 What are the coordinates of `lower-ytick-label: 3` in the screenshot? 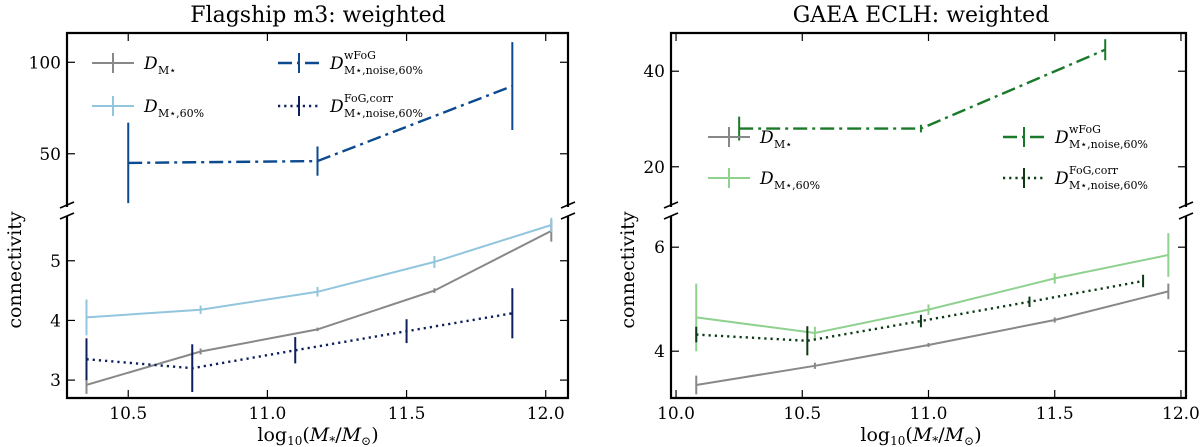 It's located at (55, 381).